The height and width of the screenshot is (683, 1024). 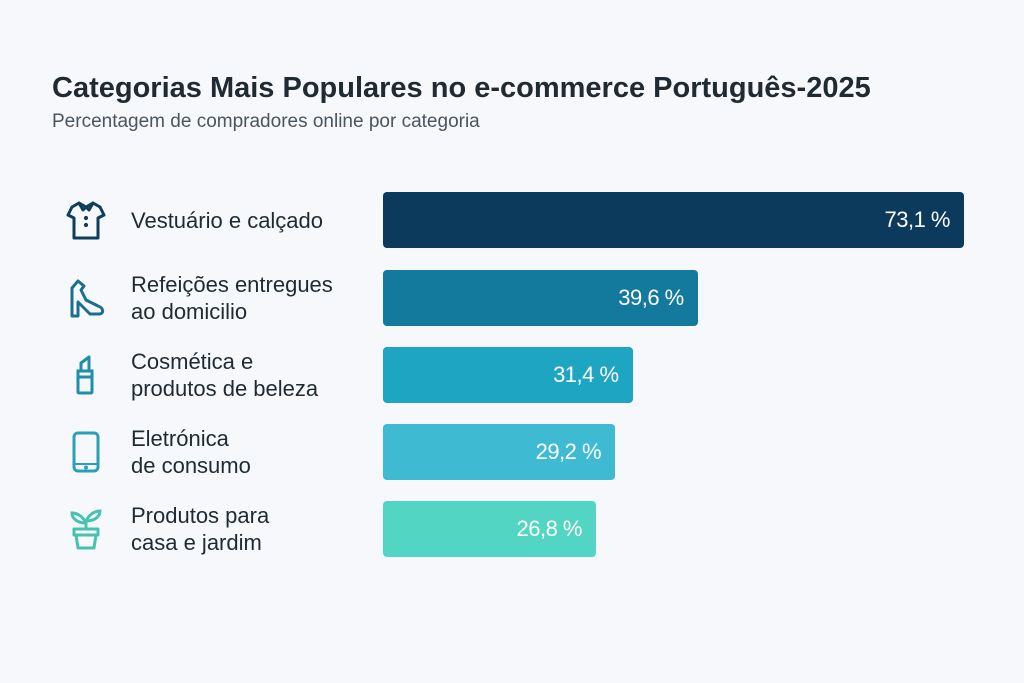 I want to click on category-label: Eletrónica de consumo, so click(x=191, y=452).